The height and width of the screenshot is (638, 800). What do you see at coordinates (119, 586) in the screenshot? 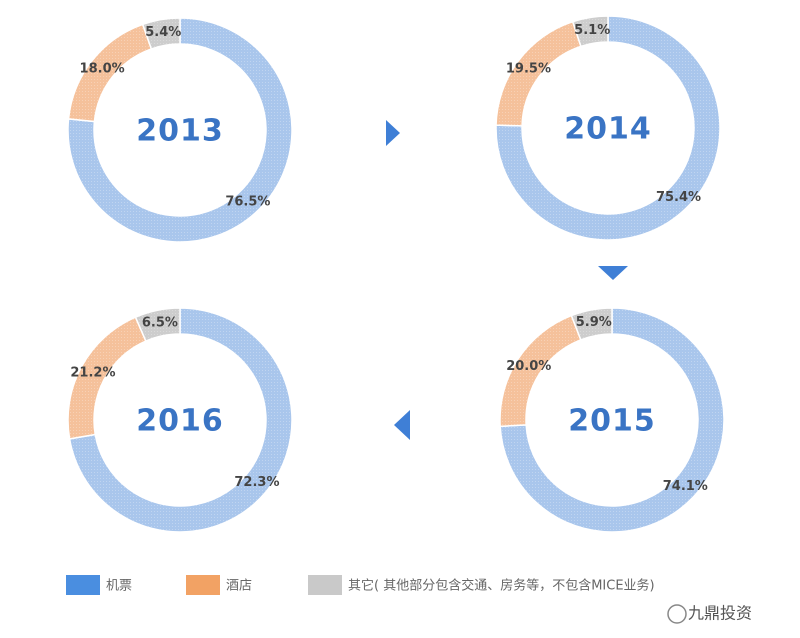
I see `legend-label: 机票` at bounding box center [119, 586].